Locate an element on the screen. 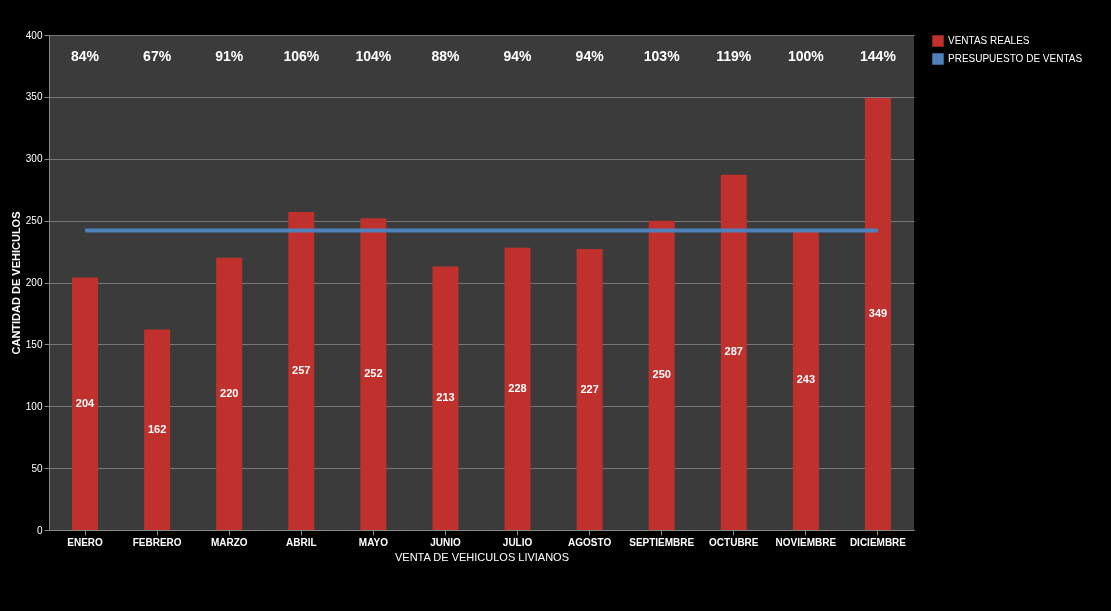 This screenshot has width=1111, height=611. data-label: 227 is located at coordinates (589, 388).